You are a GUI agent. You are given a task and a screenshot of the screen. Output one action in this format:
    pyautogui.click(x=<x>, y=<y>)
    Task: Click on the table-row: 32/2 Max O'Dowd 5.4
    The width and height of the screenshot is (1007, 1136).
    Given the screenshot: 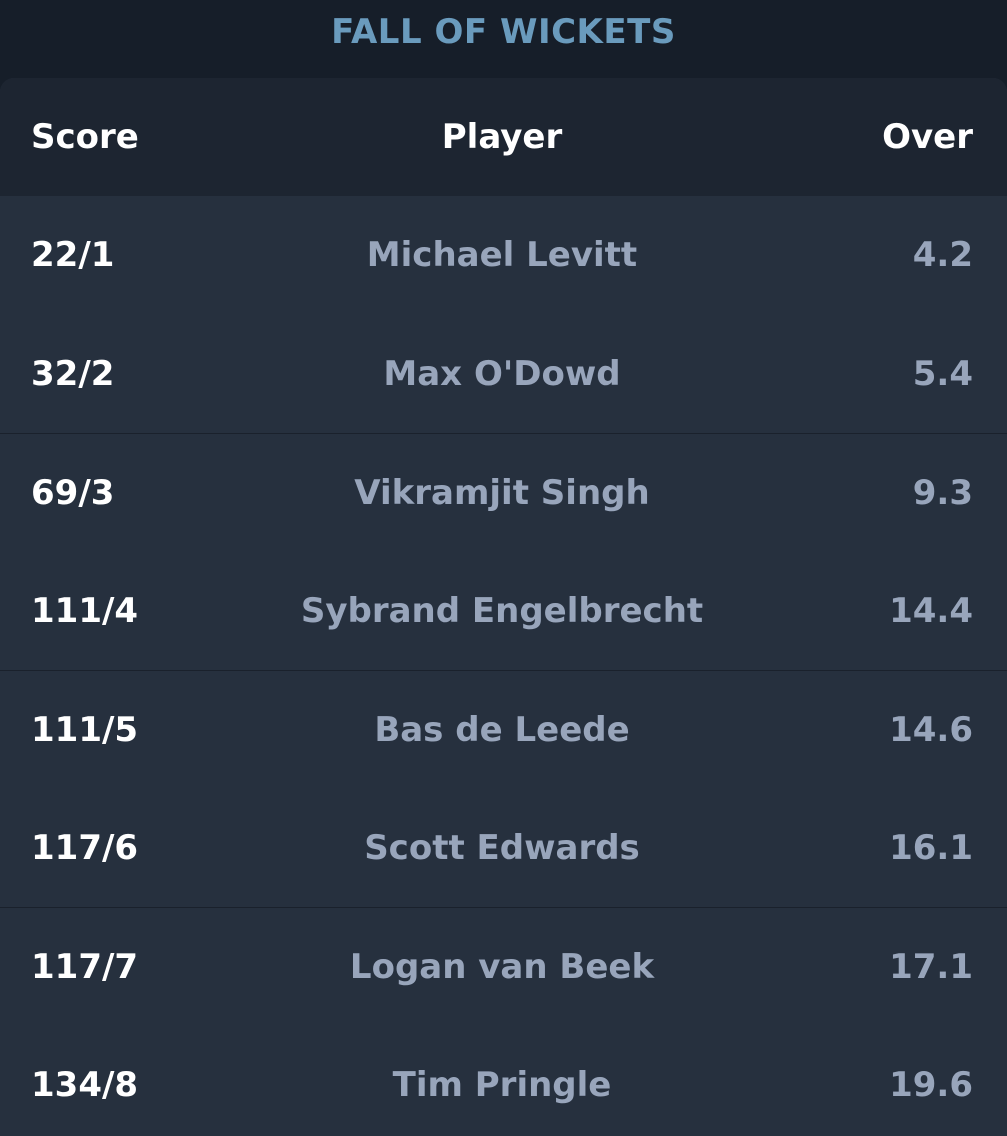 What is the action you would take?
    pyautogui.click(x=503, y=374)
    